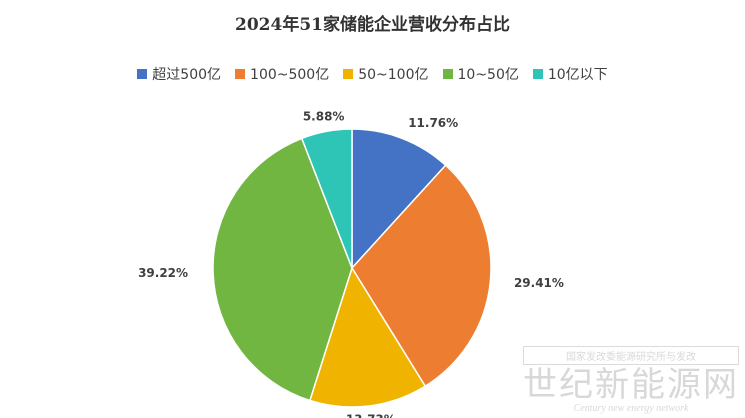 The height and width of the screenshot is (418, 745). I want to click on watermark-sub-text: Century new energy network, so click(631, 408).